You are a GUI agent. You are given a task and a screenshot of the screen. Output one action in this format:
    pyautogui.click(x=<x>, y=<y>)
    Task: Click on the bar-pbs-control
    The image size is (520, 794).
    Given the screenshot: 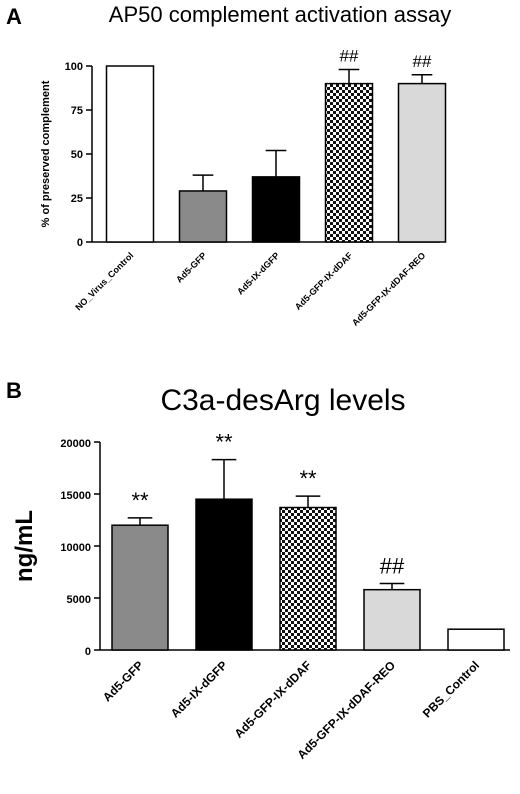 What is the action you would take?
    pyautogui.click(x=476, y=639)
    